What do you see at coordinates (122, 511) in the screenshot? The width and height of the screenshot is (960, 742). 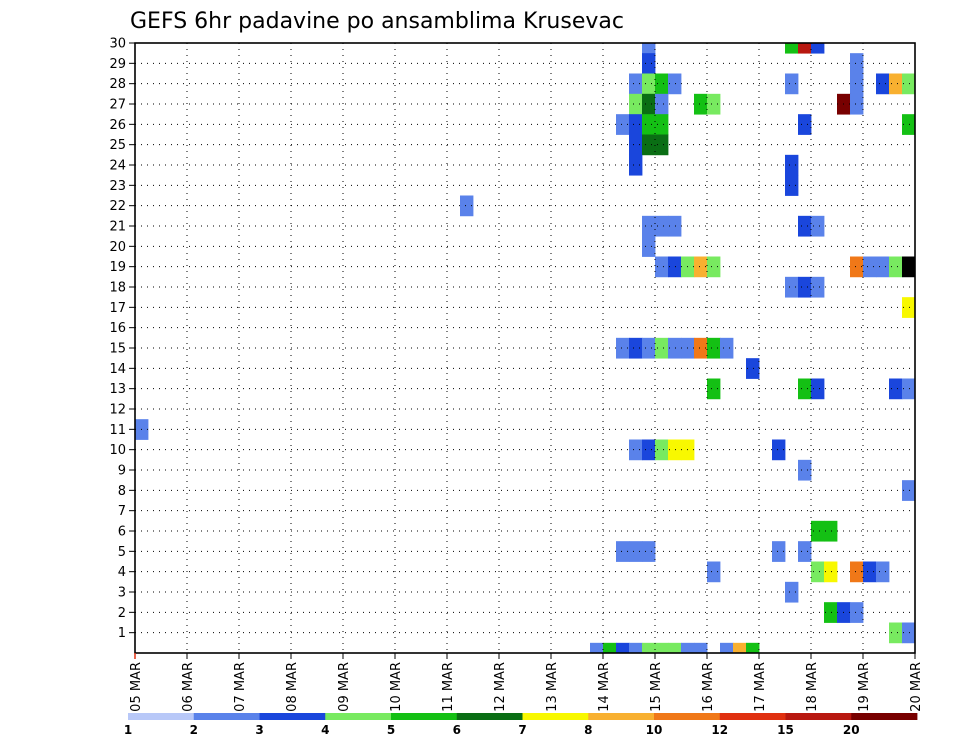 I see `y-tick-label: 7` at bounding box center [122, 511].